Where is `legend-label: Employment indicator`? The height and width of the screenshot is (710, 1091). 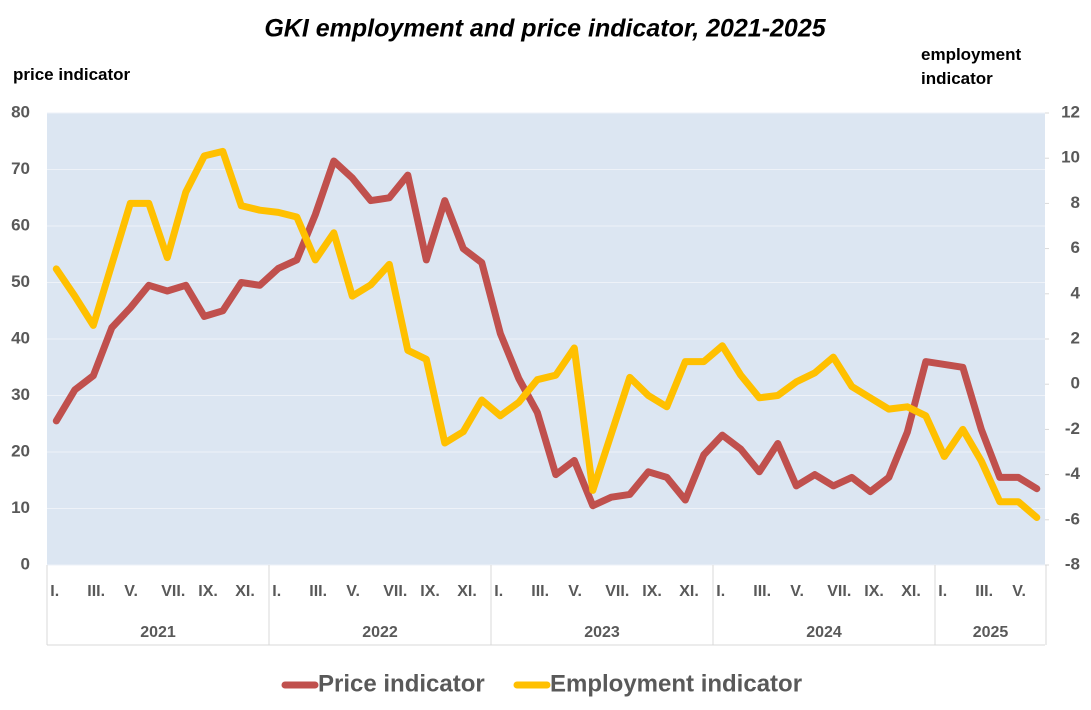 legend-label: Employment indicator is located at coordinates (676, 683).